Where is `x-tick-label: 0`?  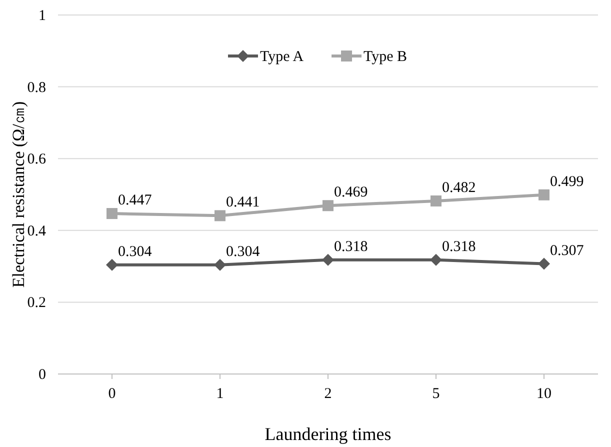 x-tick-label: 0 is located at coordinates (112, 394).